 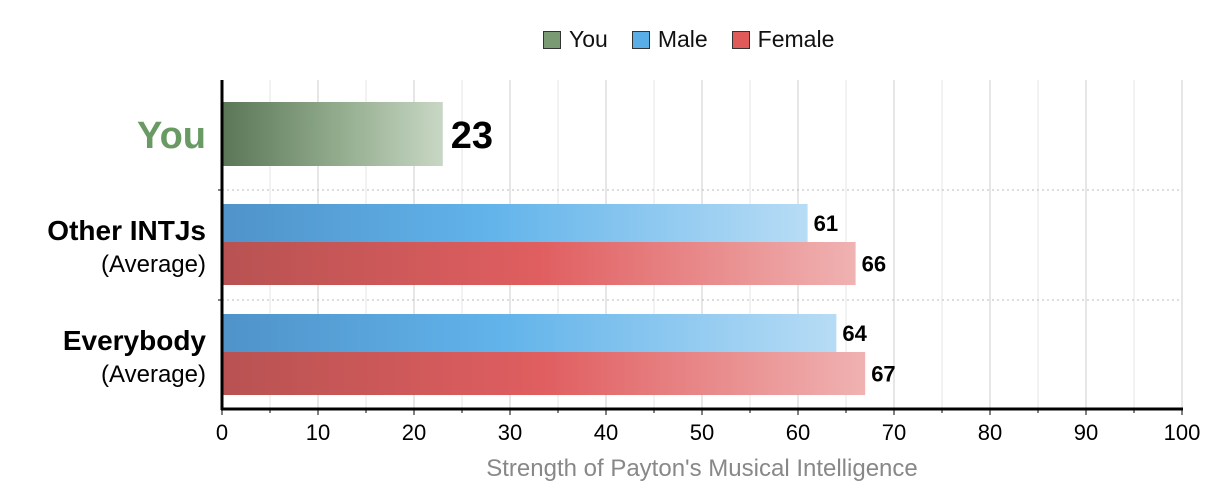 What do you see at coordinates (153, 374) in the screenshot?
I see `category-sublabel-2: (Average)` at bounding box center [153, 374].